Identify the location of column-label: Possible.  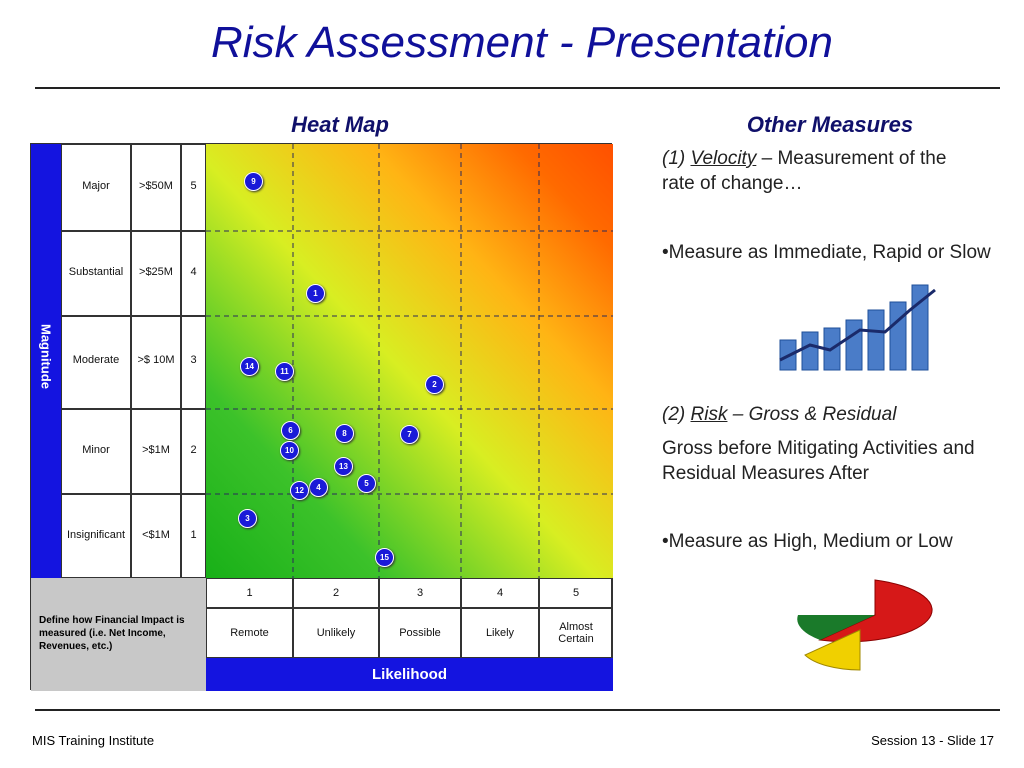
(420, 633).